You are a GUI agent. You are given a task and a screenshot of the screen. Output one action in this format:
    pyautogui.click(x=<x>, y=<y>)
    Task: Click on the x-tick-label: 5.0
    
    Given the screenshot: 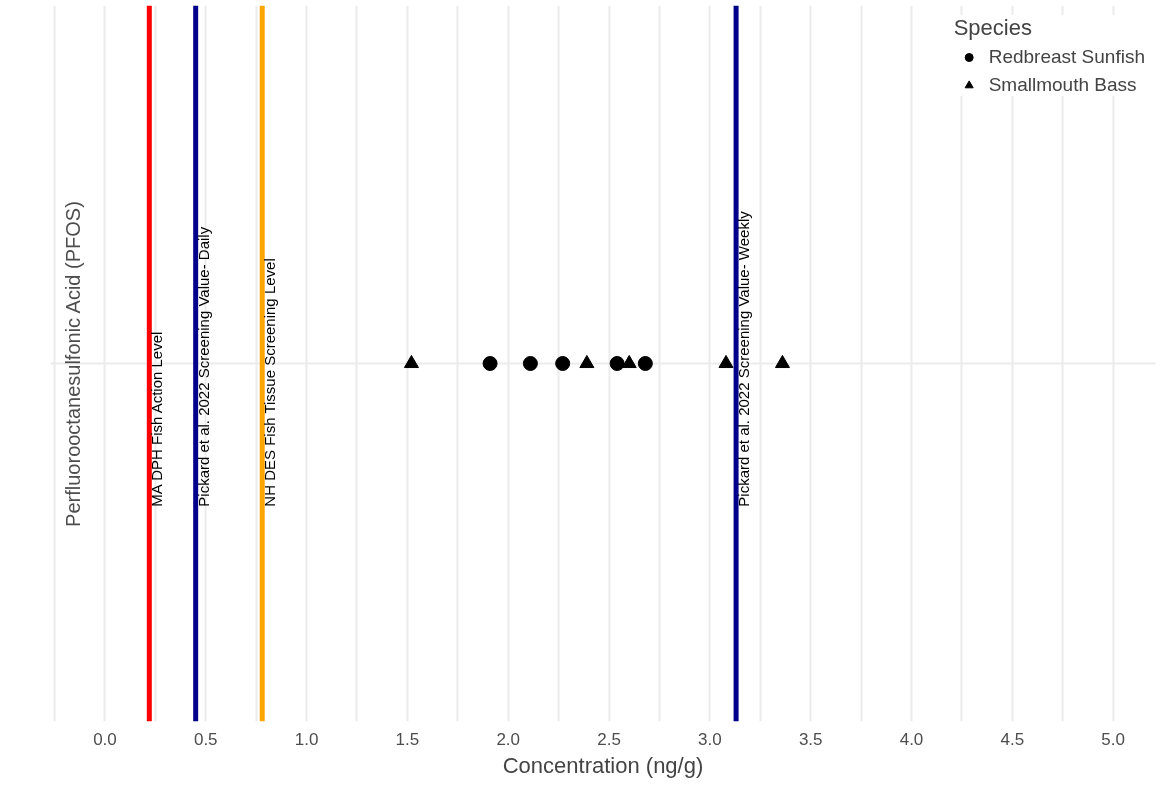 What is the action you would take?
    pyautogui.click(x=1113, y=739)
    